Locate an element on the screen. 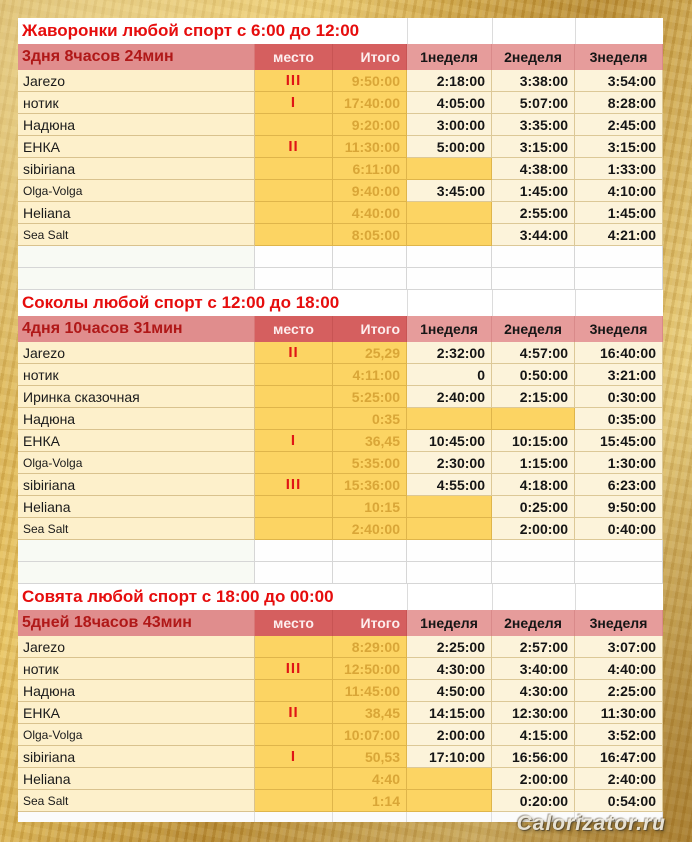  week-time-cell: 0:25:00 is located at coordinates (533, 507).